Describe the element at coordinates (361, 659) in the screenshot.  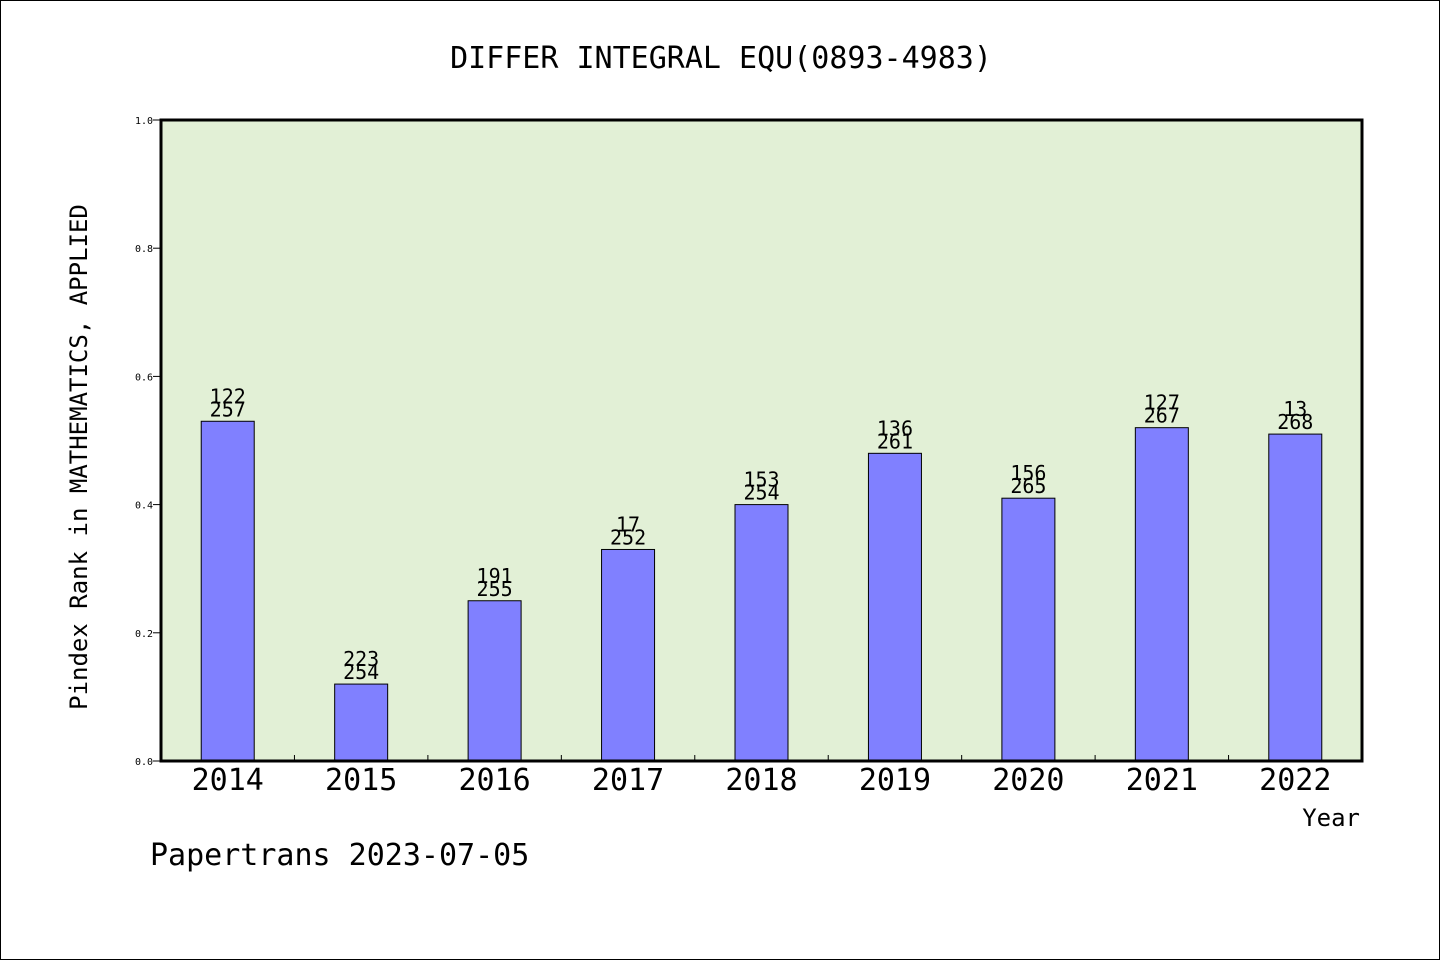
I see `bar-rank-label: 223` at that location.